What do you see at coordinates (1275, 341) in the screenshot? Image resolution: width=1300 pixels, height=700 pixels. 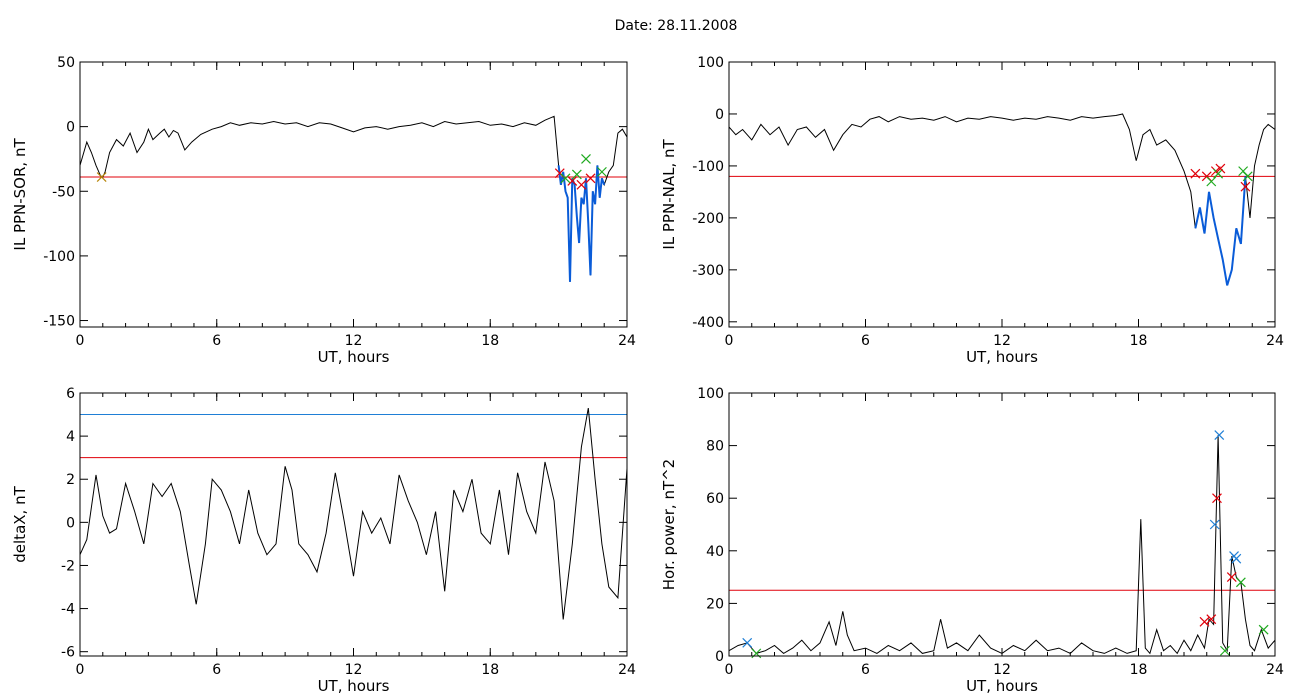 I see `p2-x-tick-label-4: 24` at bounding box center [1275, 341].